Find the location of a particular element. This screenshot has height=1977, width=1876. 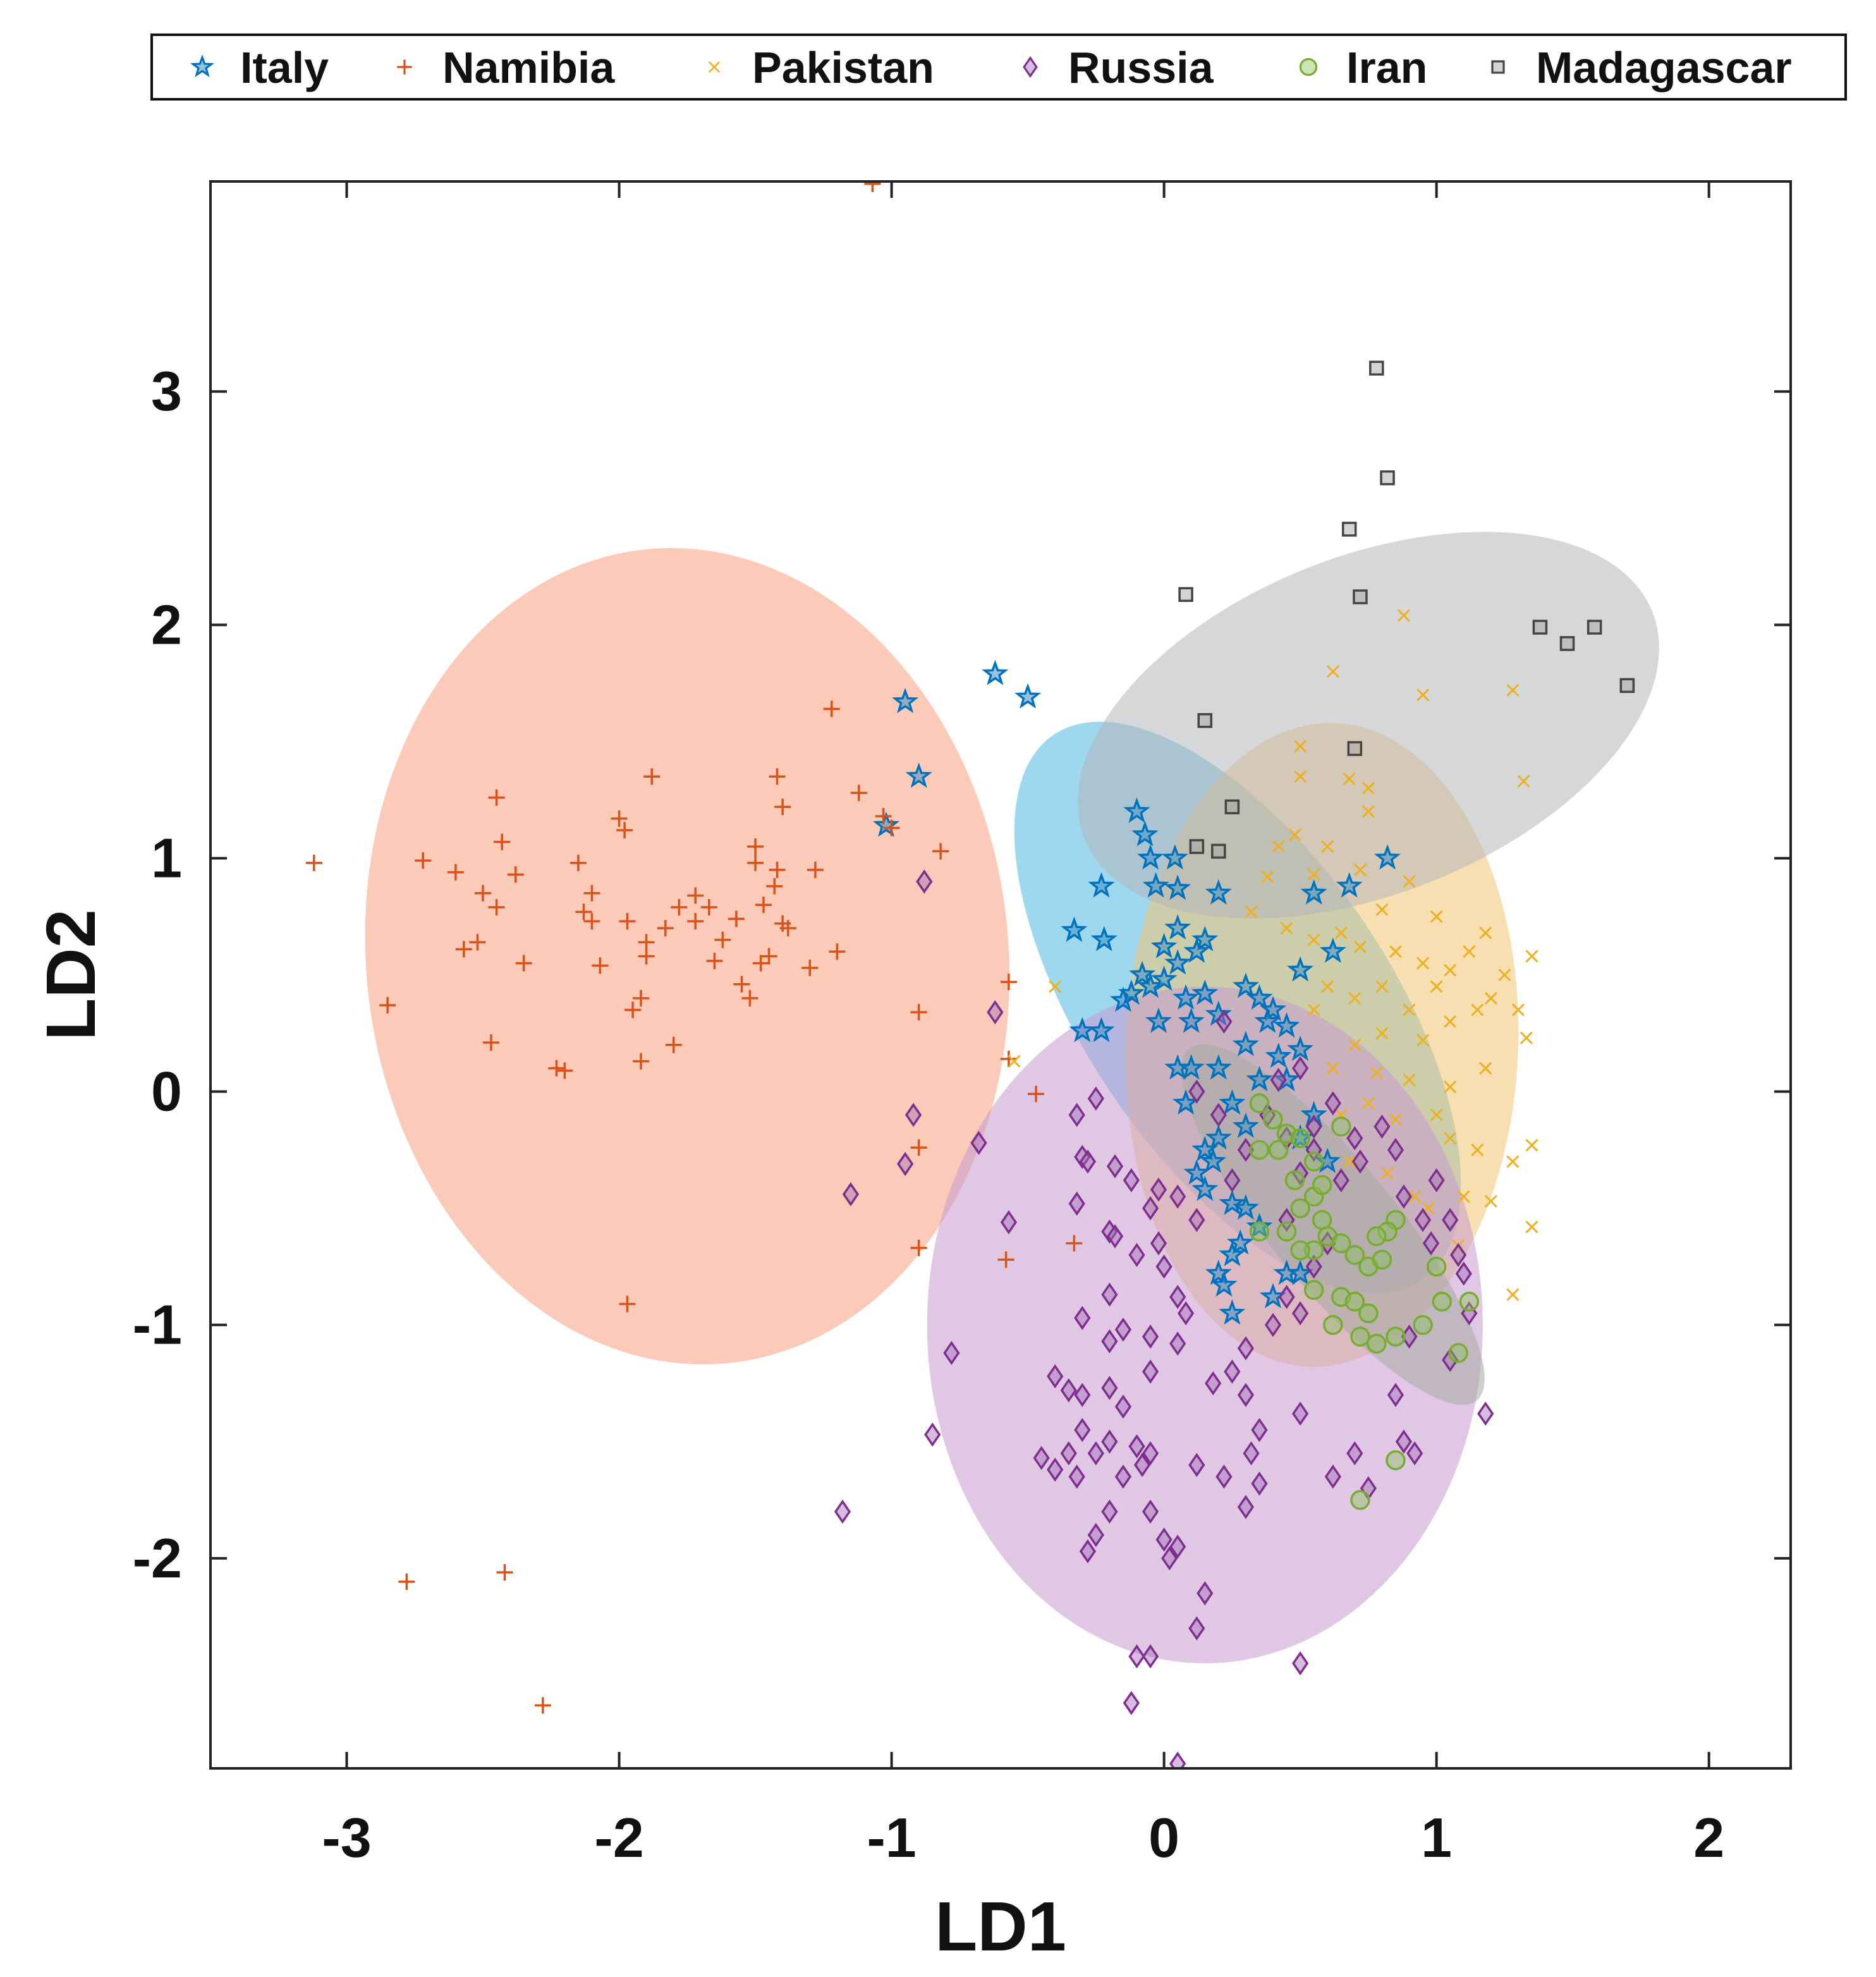

legend-label-pakistan: Pakistan is located at coordinates (843, 67).